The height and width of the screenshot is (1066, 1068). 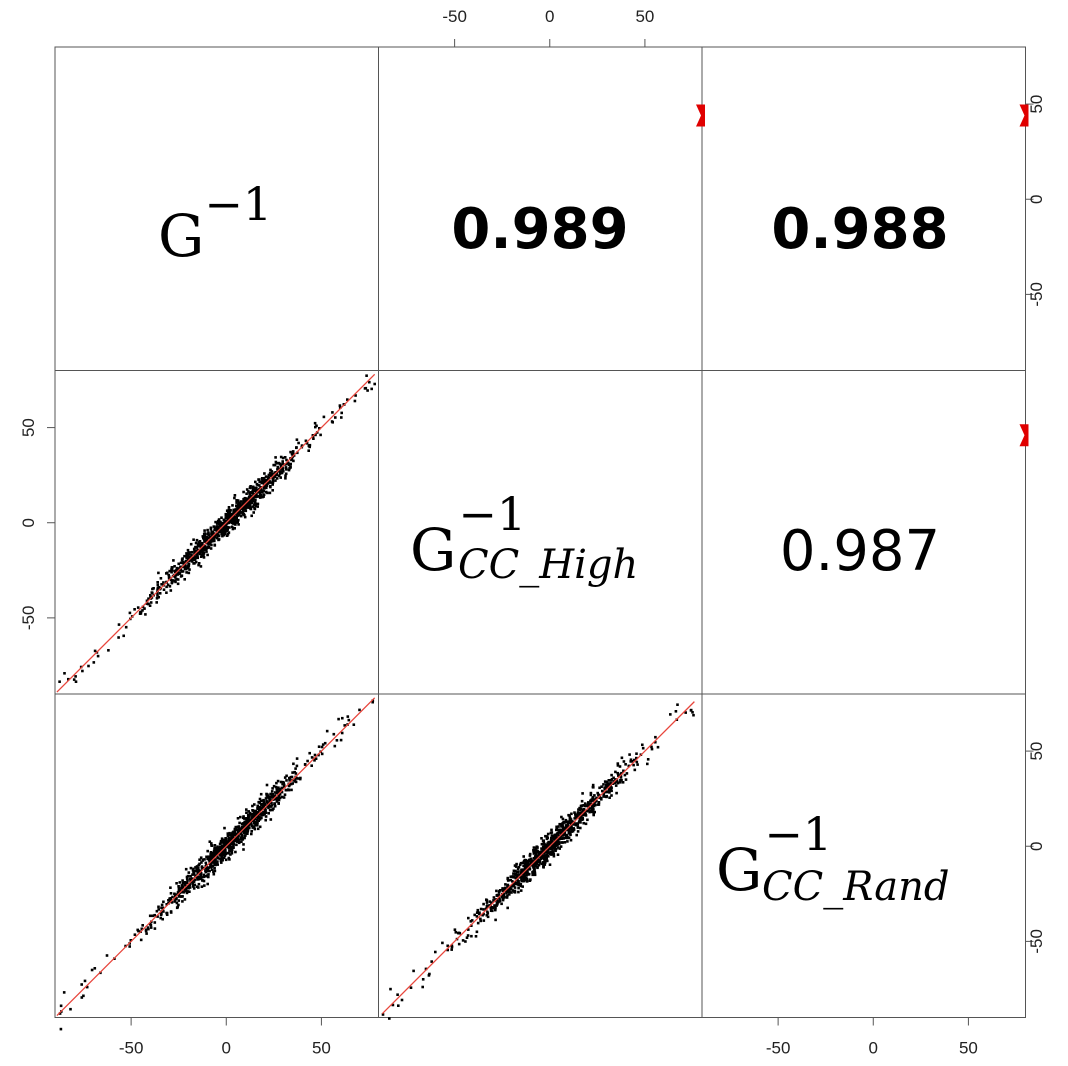 What do you see at coordinates (1036, 751) in the screenshot?
I see `right-tick-label-row-2: 50` at bounding box center [1036, 751].